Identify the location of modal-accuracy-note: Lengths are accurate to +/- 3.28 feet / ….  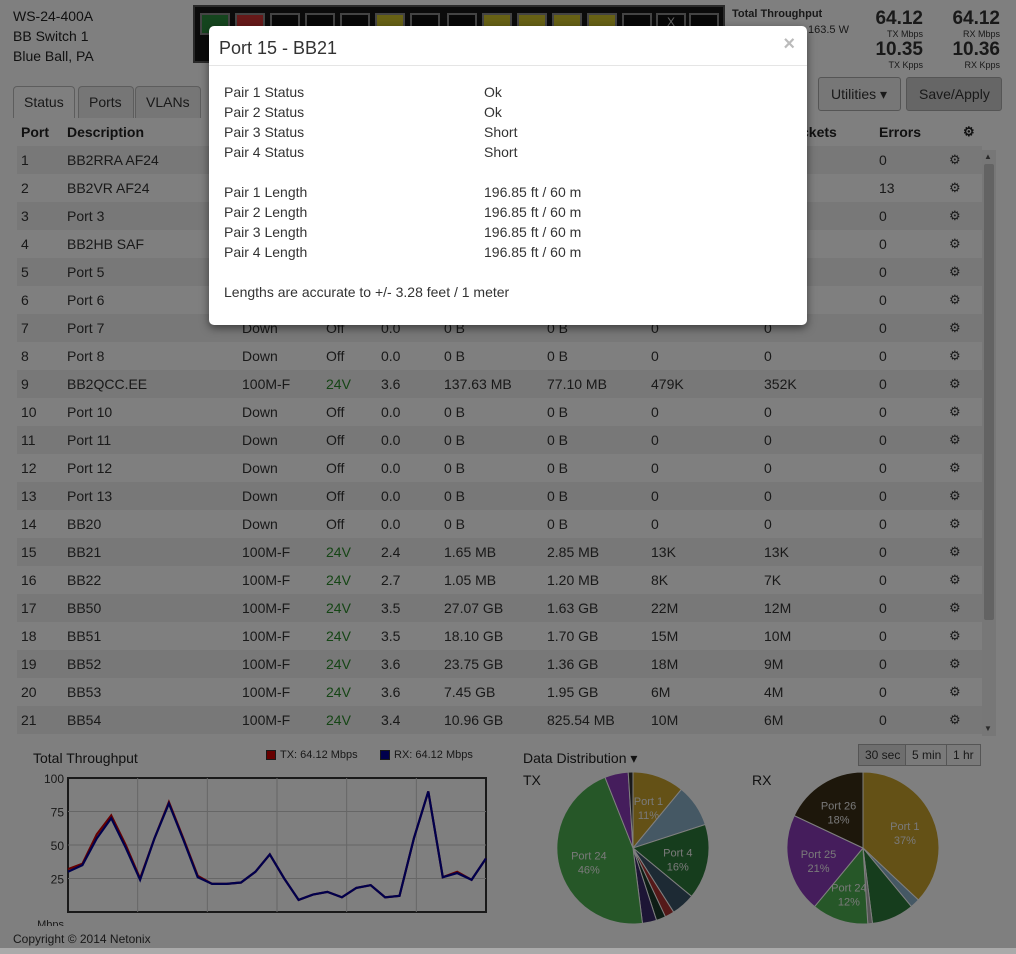
(367, 292).